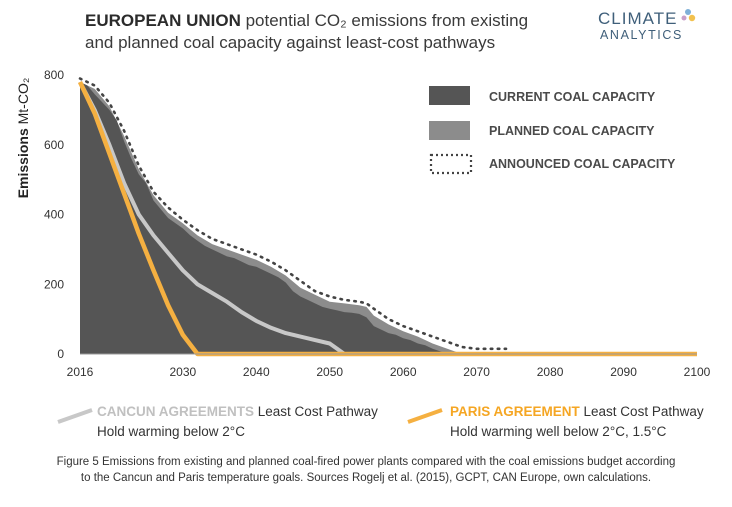 This screenshot has width=732, height=507. Describe the element at coordinates (75, 416) in the screenshot. I see `cancun-legend-line` at that location.